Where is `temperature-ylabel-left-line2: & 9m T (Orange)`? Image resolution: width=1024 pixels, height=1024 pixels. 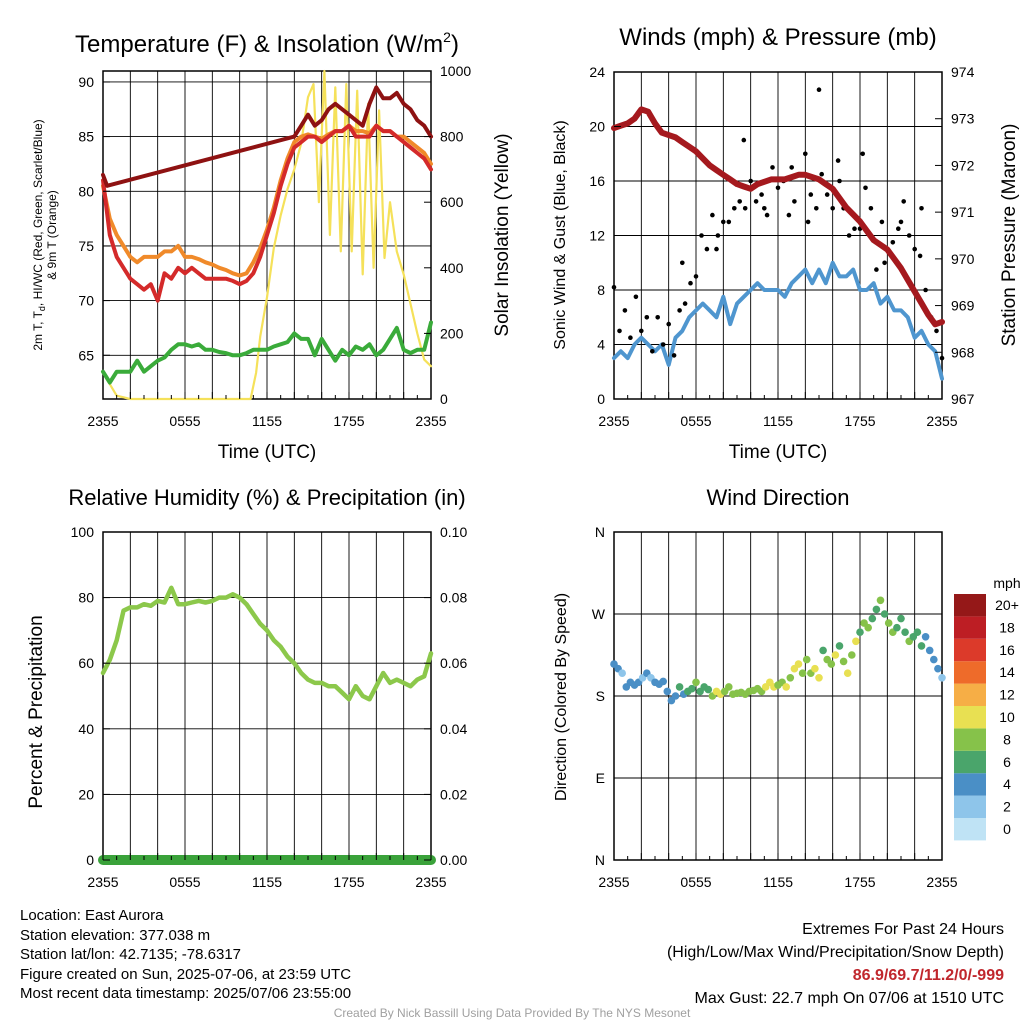 temperature-ylabel-left-line2: & 9m T (Orange) is located at coordinates (52, 235).